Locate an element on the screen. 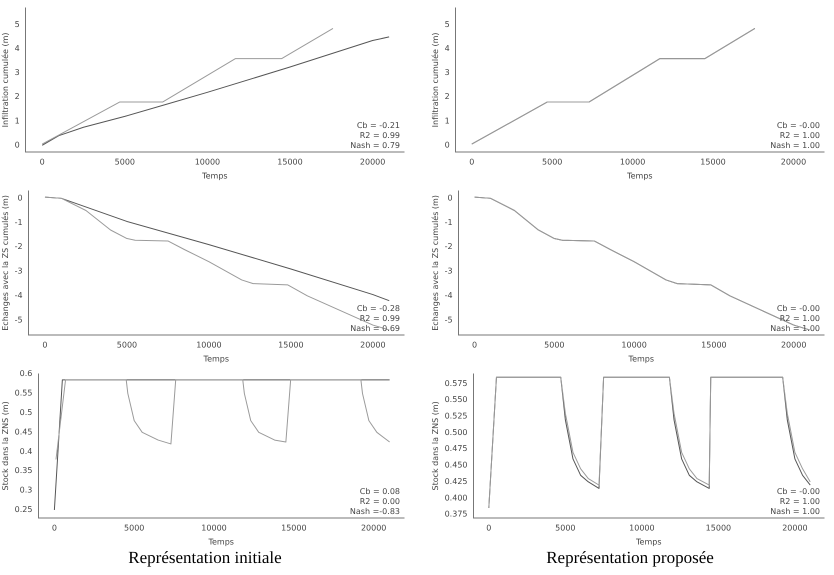  y-tick-label: 0.35 is located at coordinates (23, 471).